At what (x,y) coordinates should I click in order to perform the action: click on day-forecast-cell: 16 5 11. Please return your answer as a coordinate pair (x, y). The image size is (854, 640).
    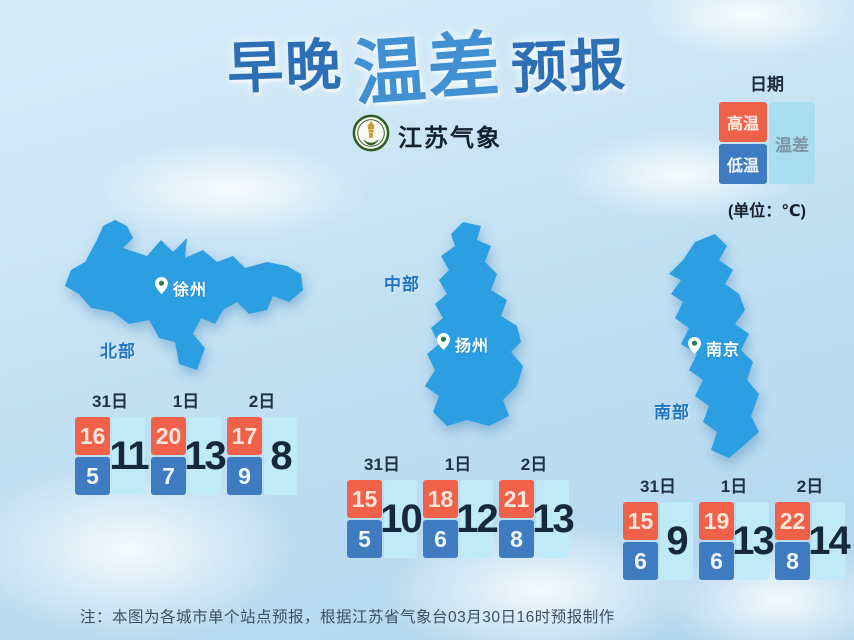
    Looking at the image, I should click on (112, 456).